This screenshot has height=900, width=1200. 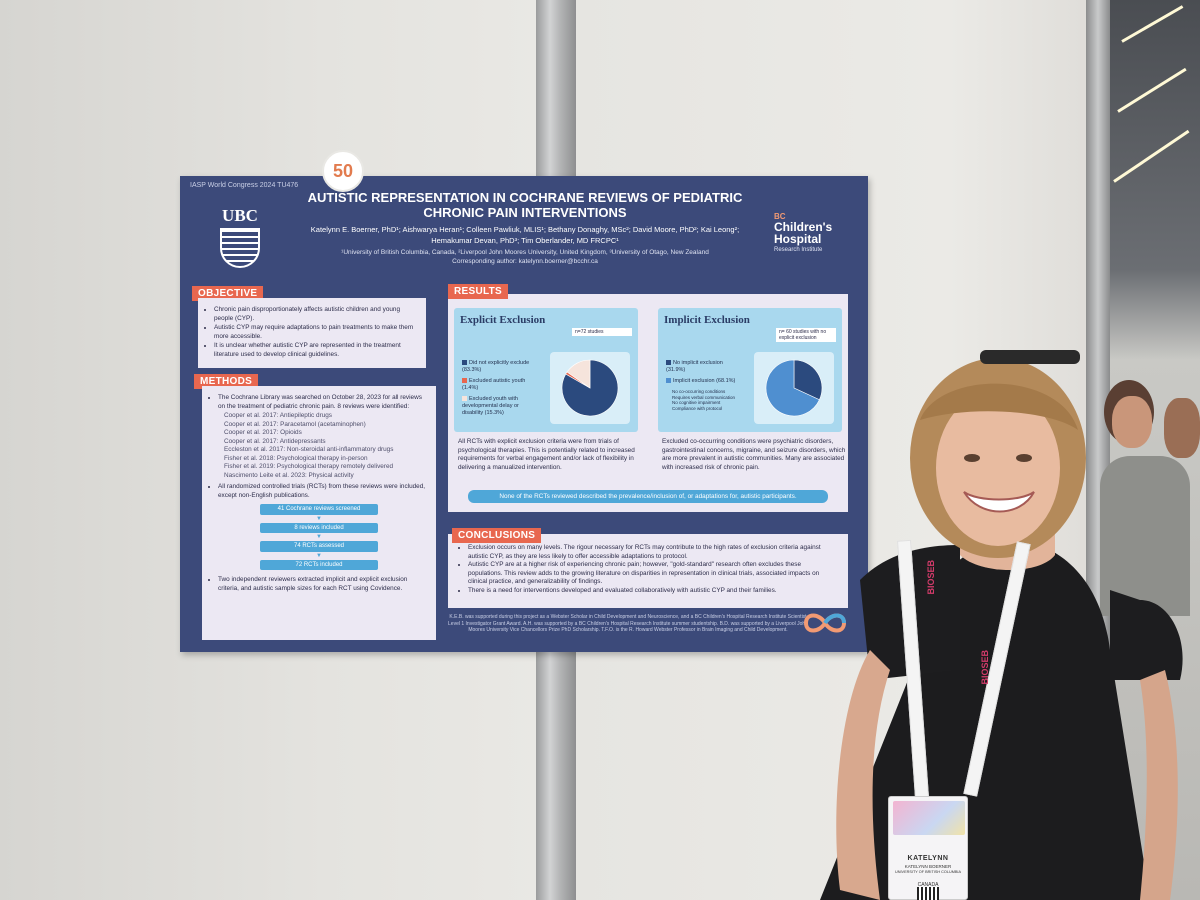 I want to click on legend-item: Excluded autistic youth (1.4%), so click(x=494, y=384).